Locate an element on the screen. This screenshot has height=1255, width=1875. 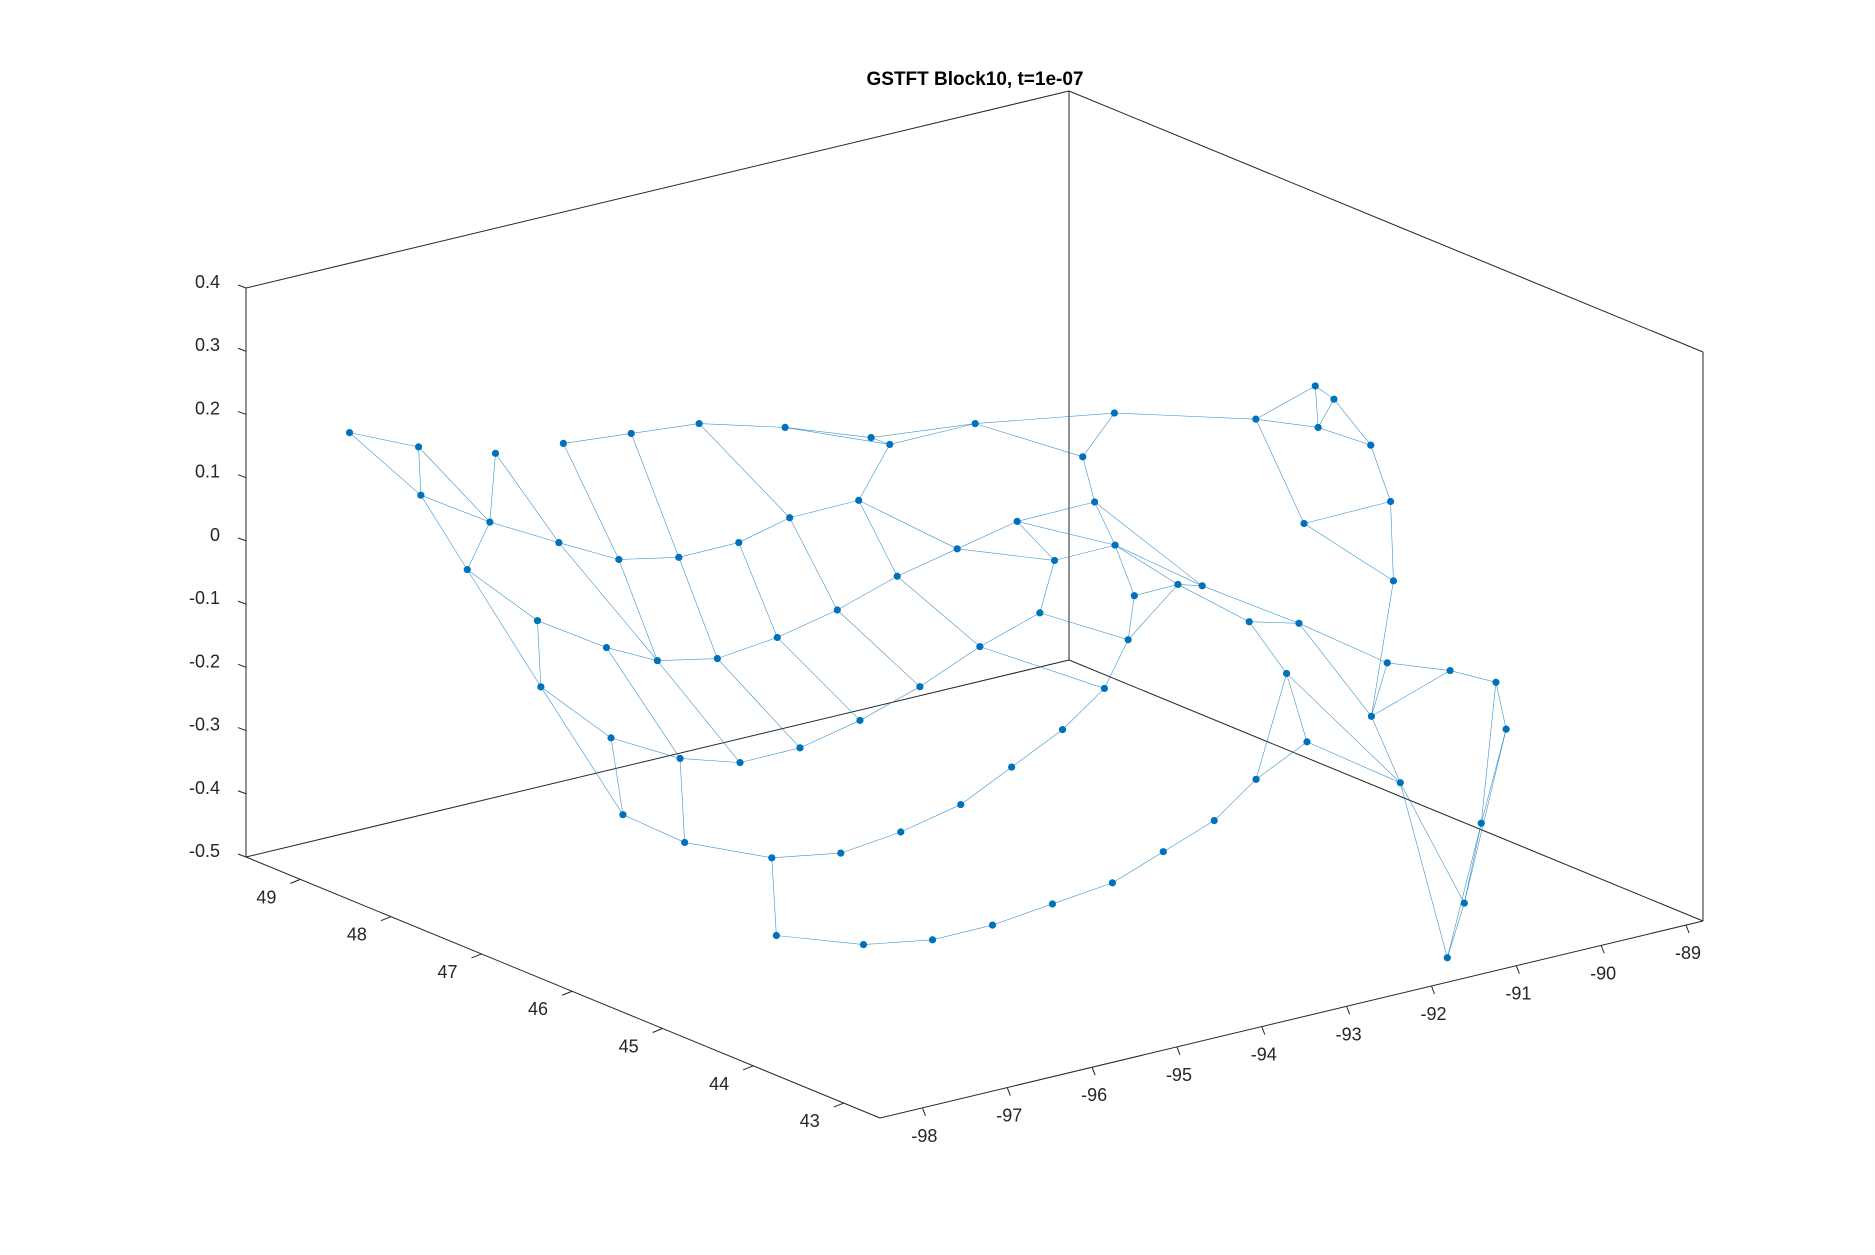
y-tick-label: 44 is located at coordinates (719, 1084).